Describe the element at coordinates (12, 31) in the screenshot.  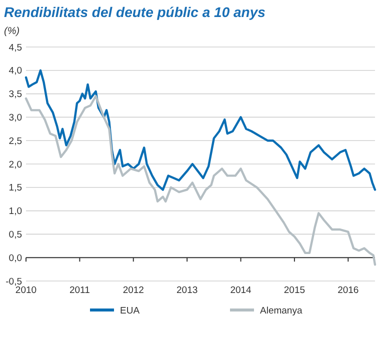
I see `y-axis-title: (%)` at that location.